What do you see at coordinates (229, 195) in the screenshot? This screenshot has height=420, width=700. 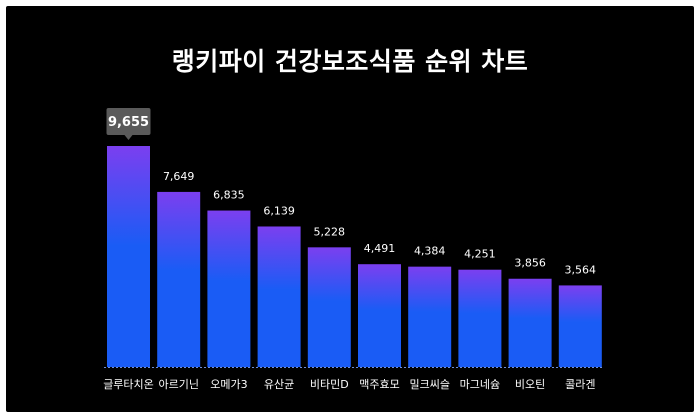 I see `value-label: 6,835` at bounding box center [229, 195].